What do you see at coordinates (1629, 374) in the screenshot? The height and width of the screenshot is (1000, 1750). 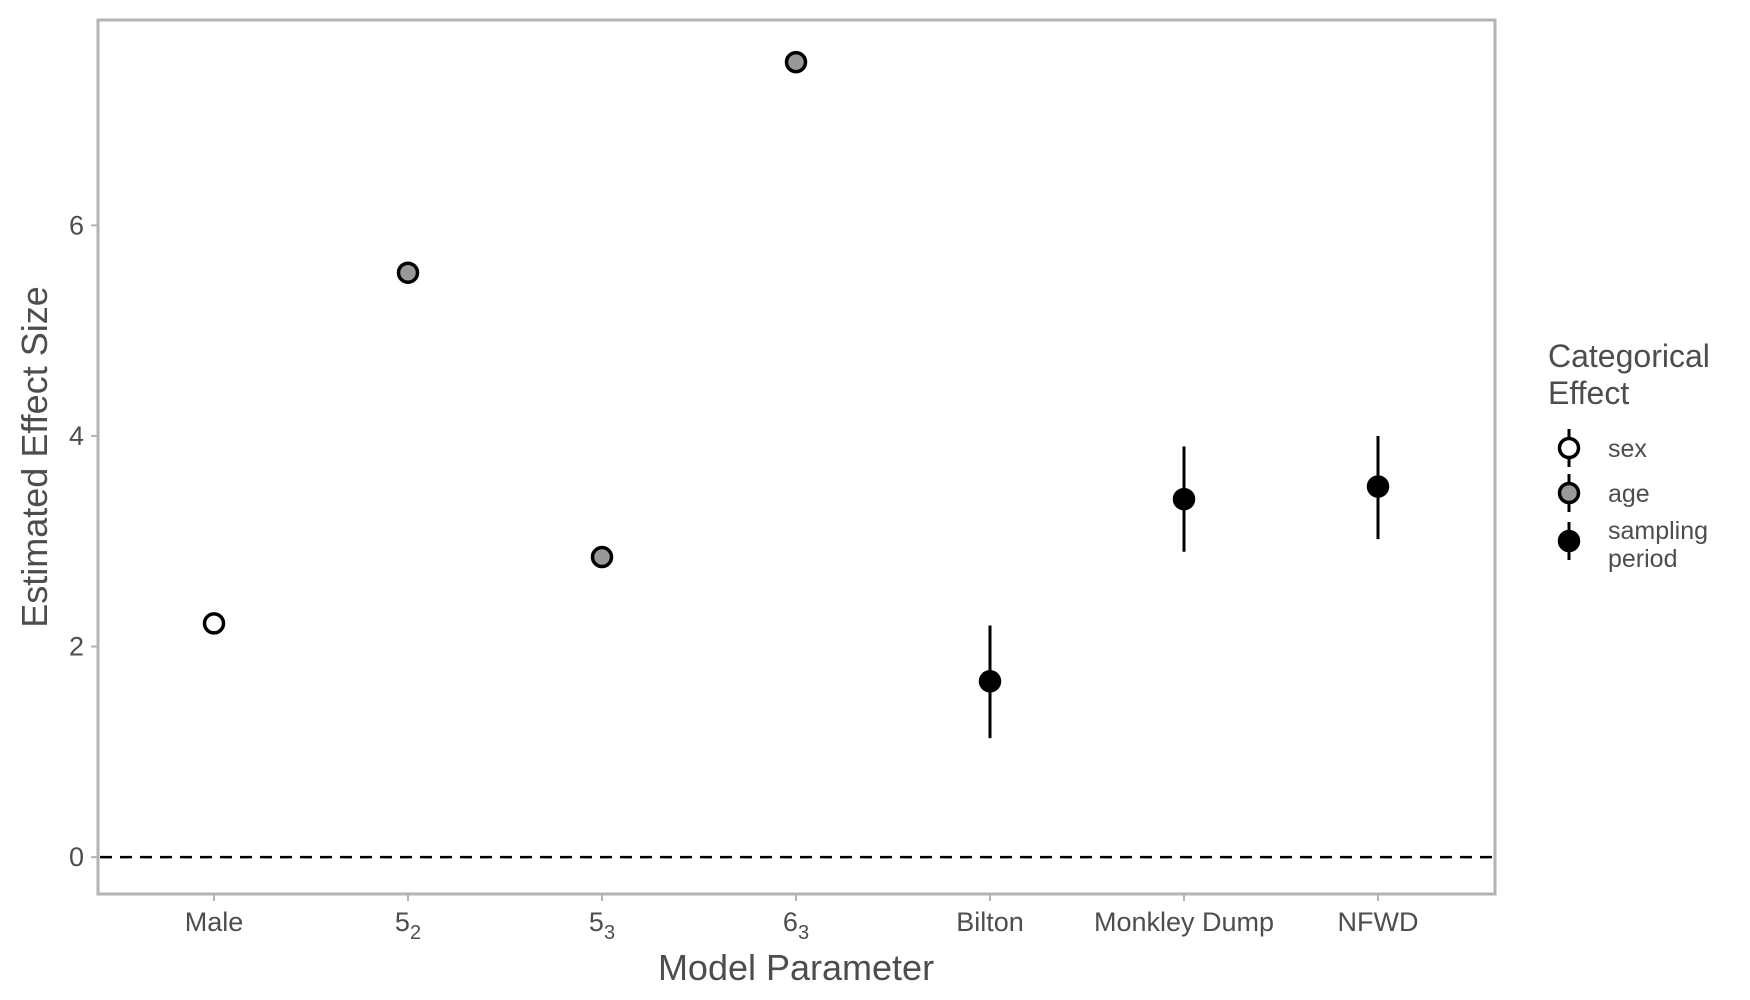 I see `legend-title: Categorical Effect` at bounding box center [1629, 374].